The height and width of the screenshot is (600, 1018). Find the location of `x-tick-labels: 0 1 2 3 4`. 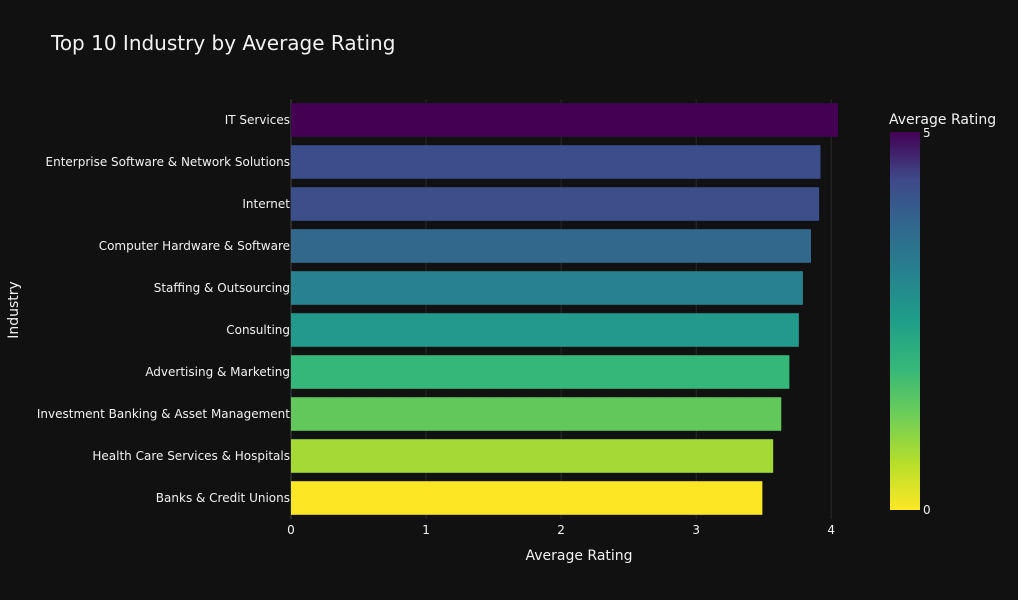

x-tick-labels: 0 1 2 3 4 is located at coordinates (561, 530).